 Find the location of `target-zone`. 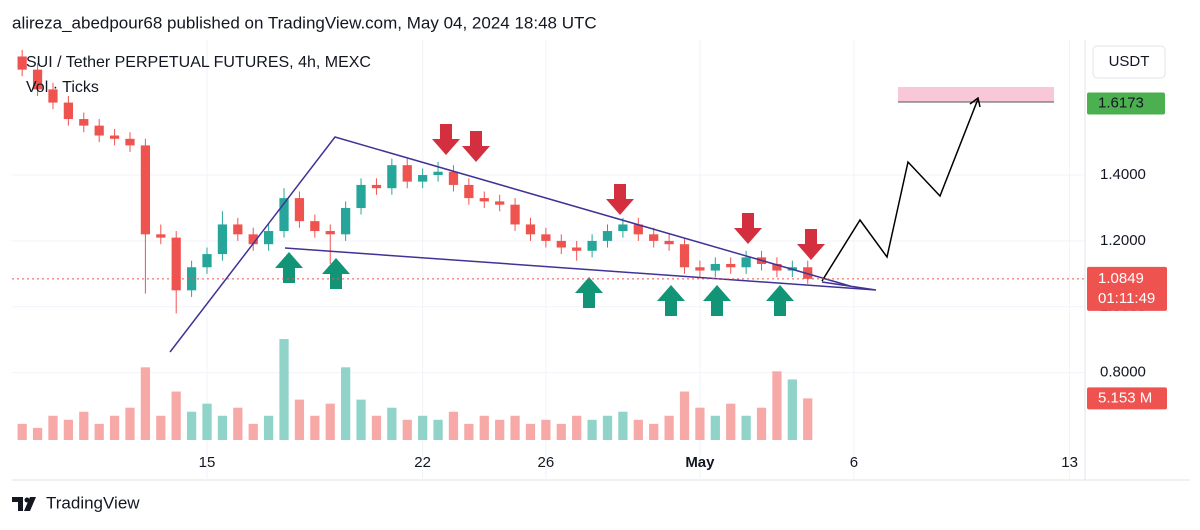

target-zone is located at coordinates (976, 94).